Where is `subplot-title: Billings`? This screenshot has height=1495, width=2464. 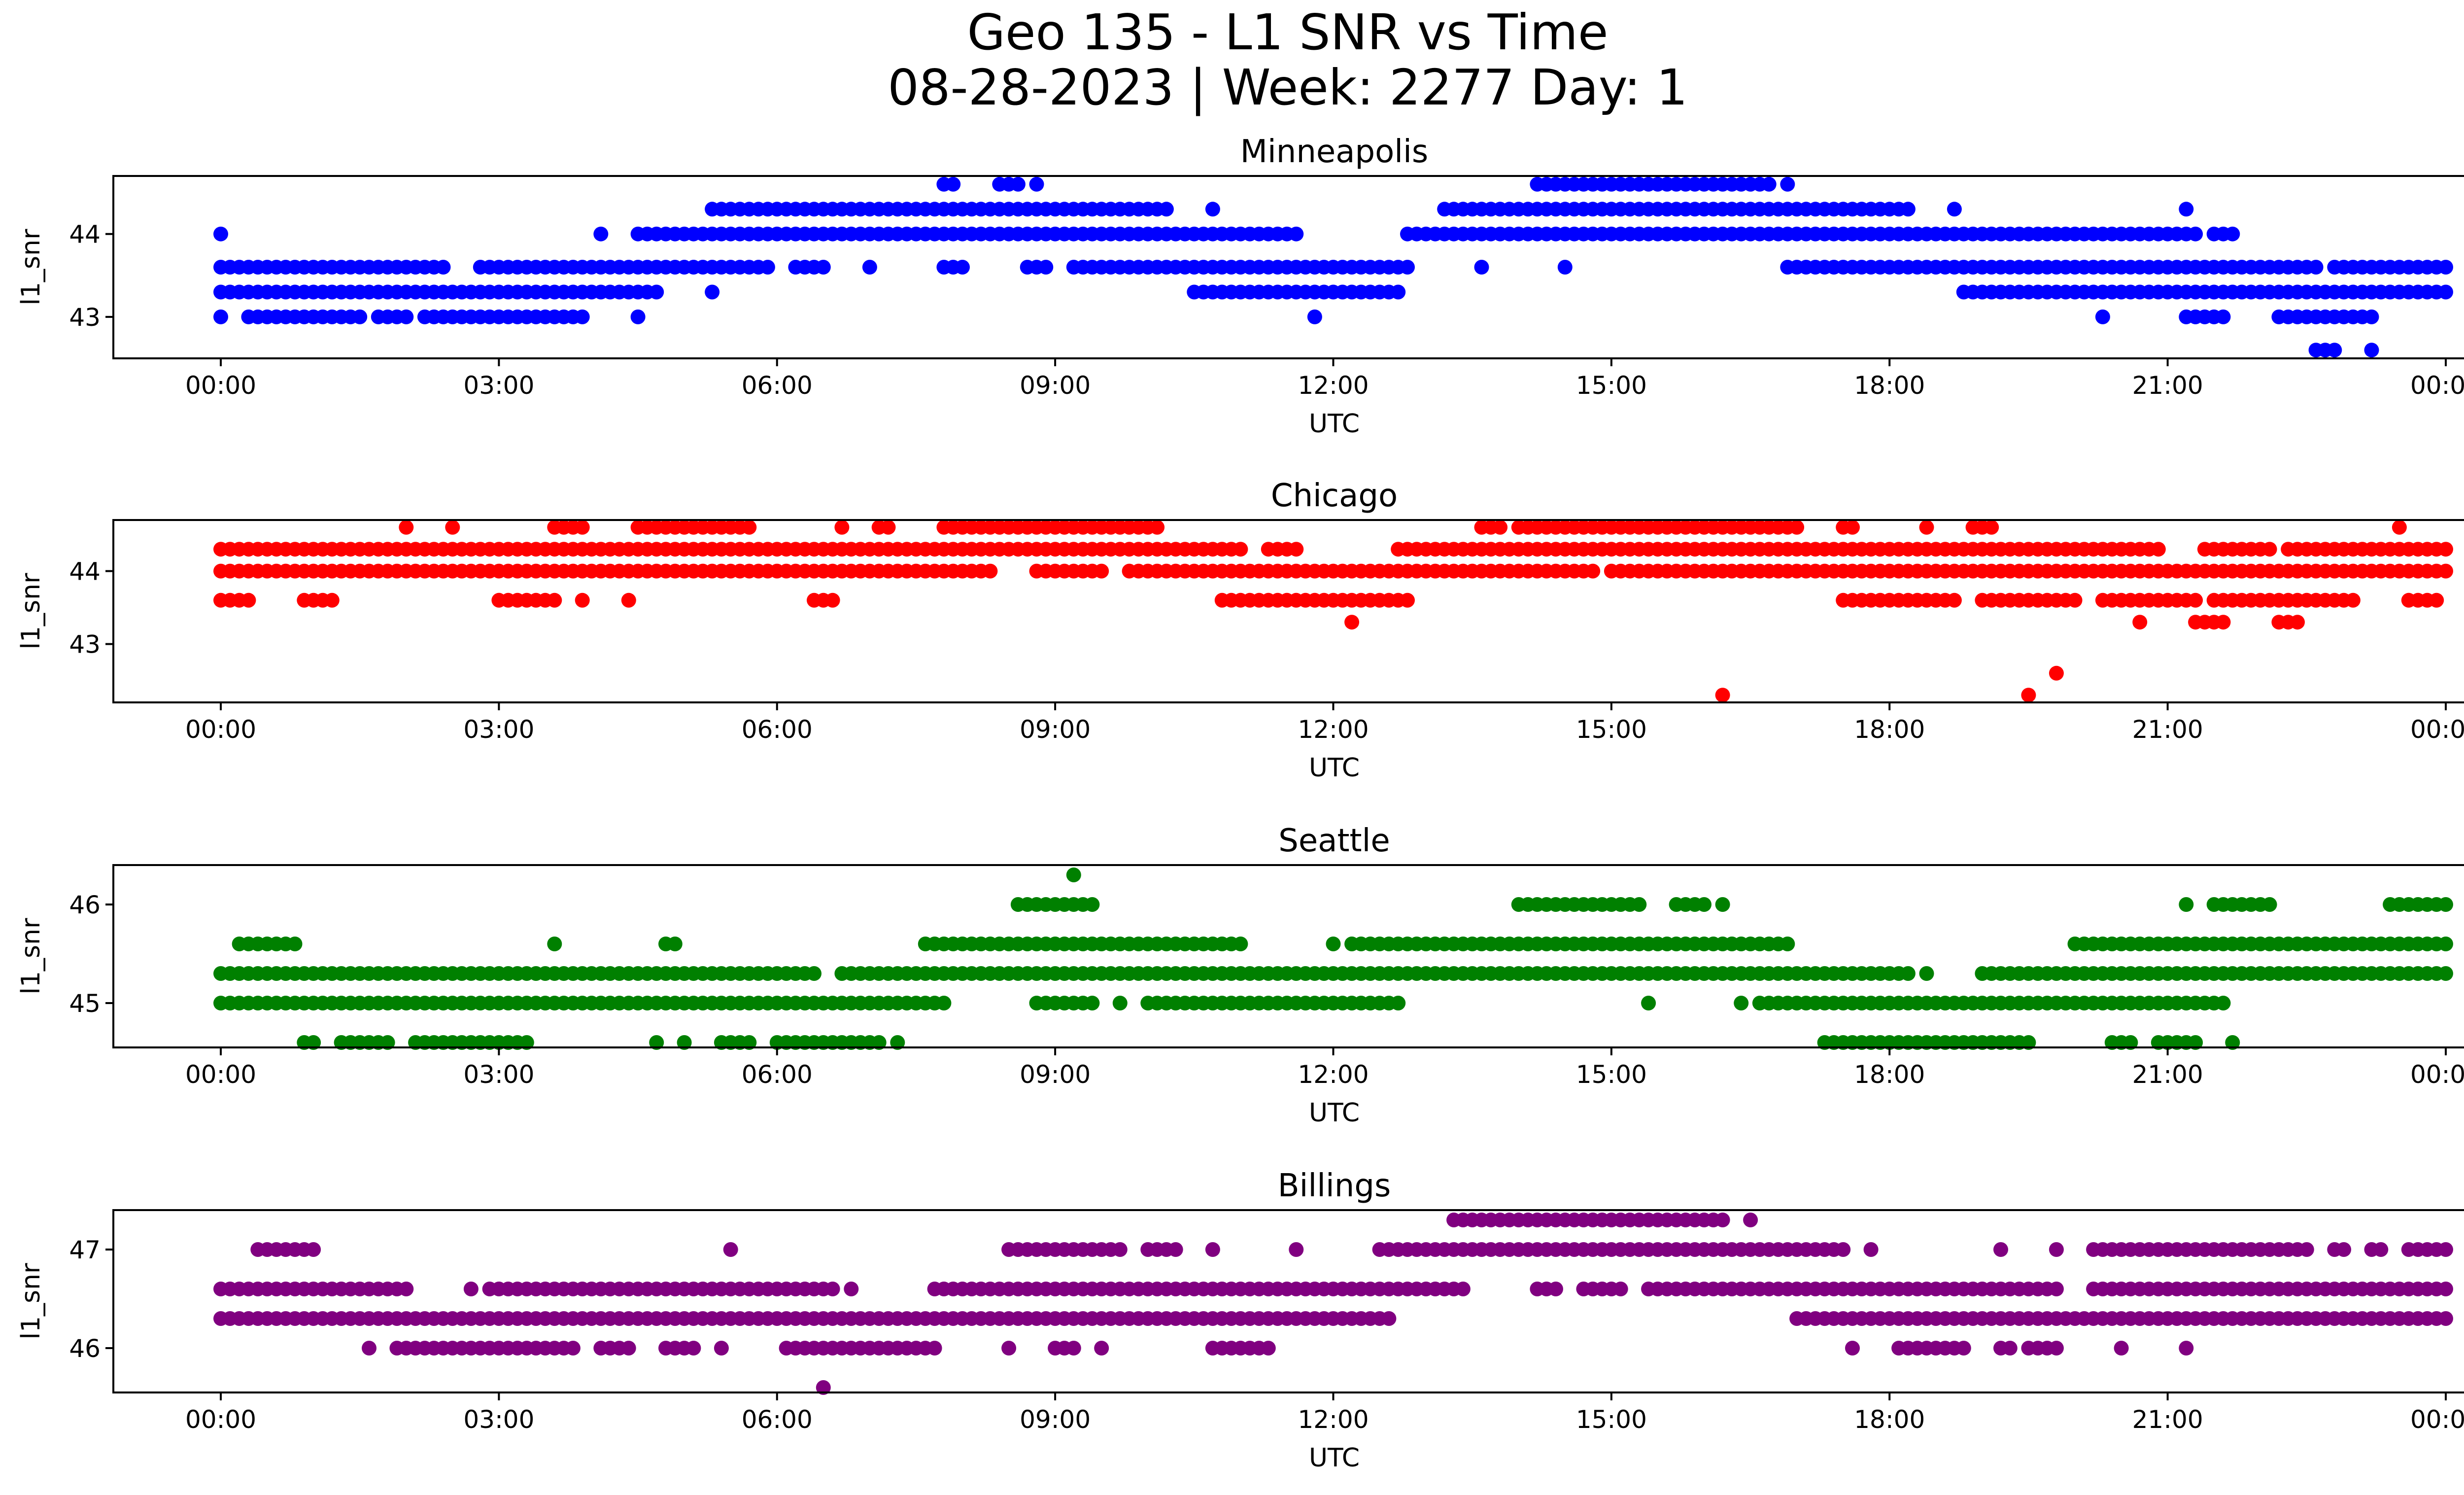 subplot-title: Billings is located at coordinates (1334, 1186).